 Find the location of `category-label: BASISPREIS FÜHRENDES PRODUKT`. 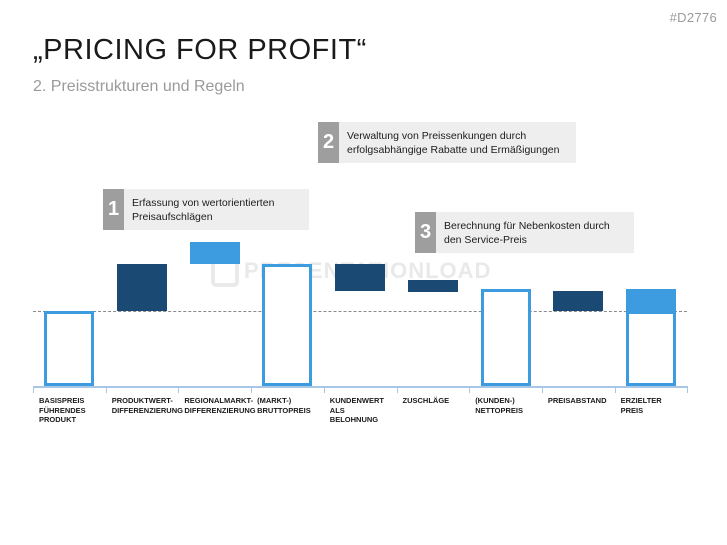

category-label: BASISPREIS FÜHRENDES PRODUKT is located at coordinates (62, 410).